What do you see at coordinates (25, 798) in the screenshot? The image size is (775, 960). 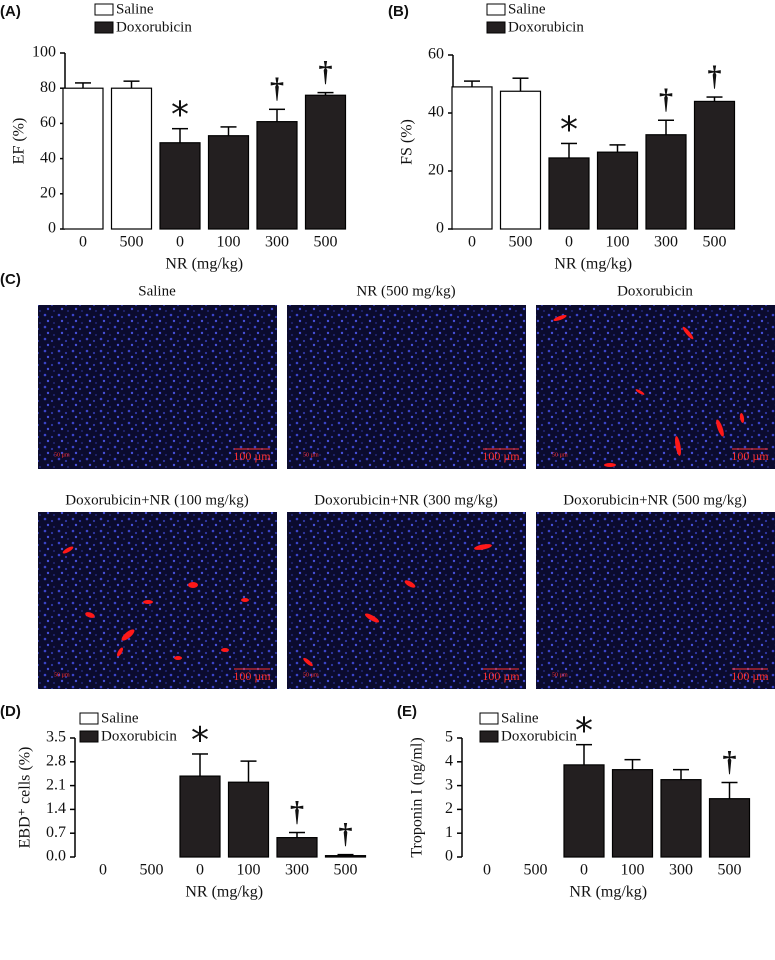 I see `y-axis-label: EBD⁺ cells (%)` at bounding box center [25, 798].